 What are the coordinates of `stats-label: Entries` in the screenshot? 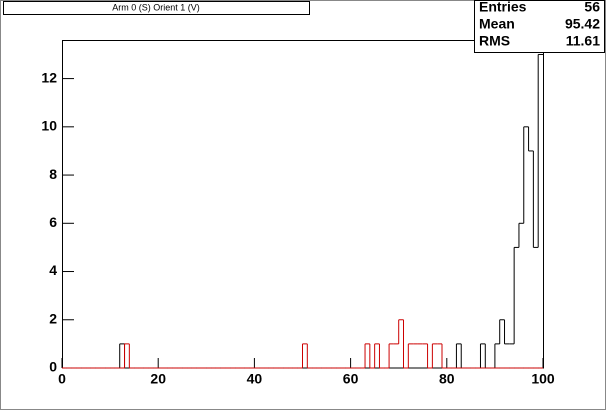 It's located at (503, 7).